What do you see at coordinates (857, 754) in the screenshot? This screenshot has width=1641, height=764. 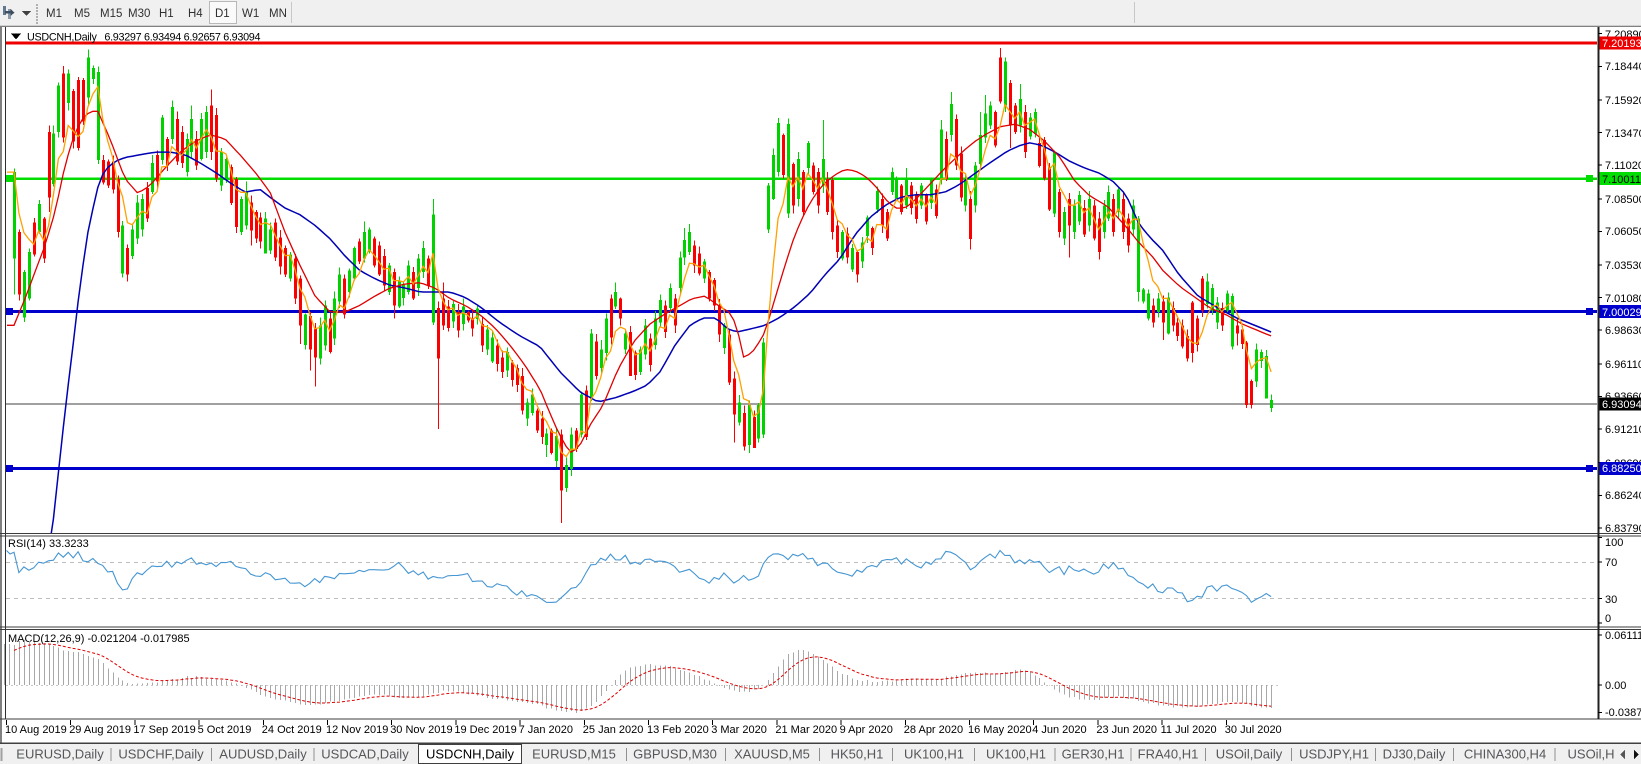 I see `svg-text: HK50,H1` at bounding box center [857, 754].